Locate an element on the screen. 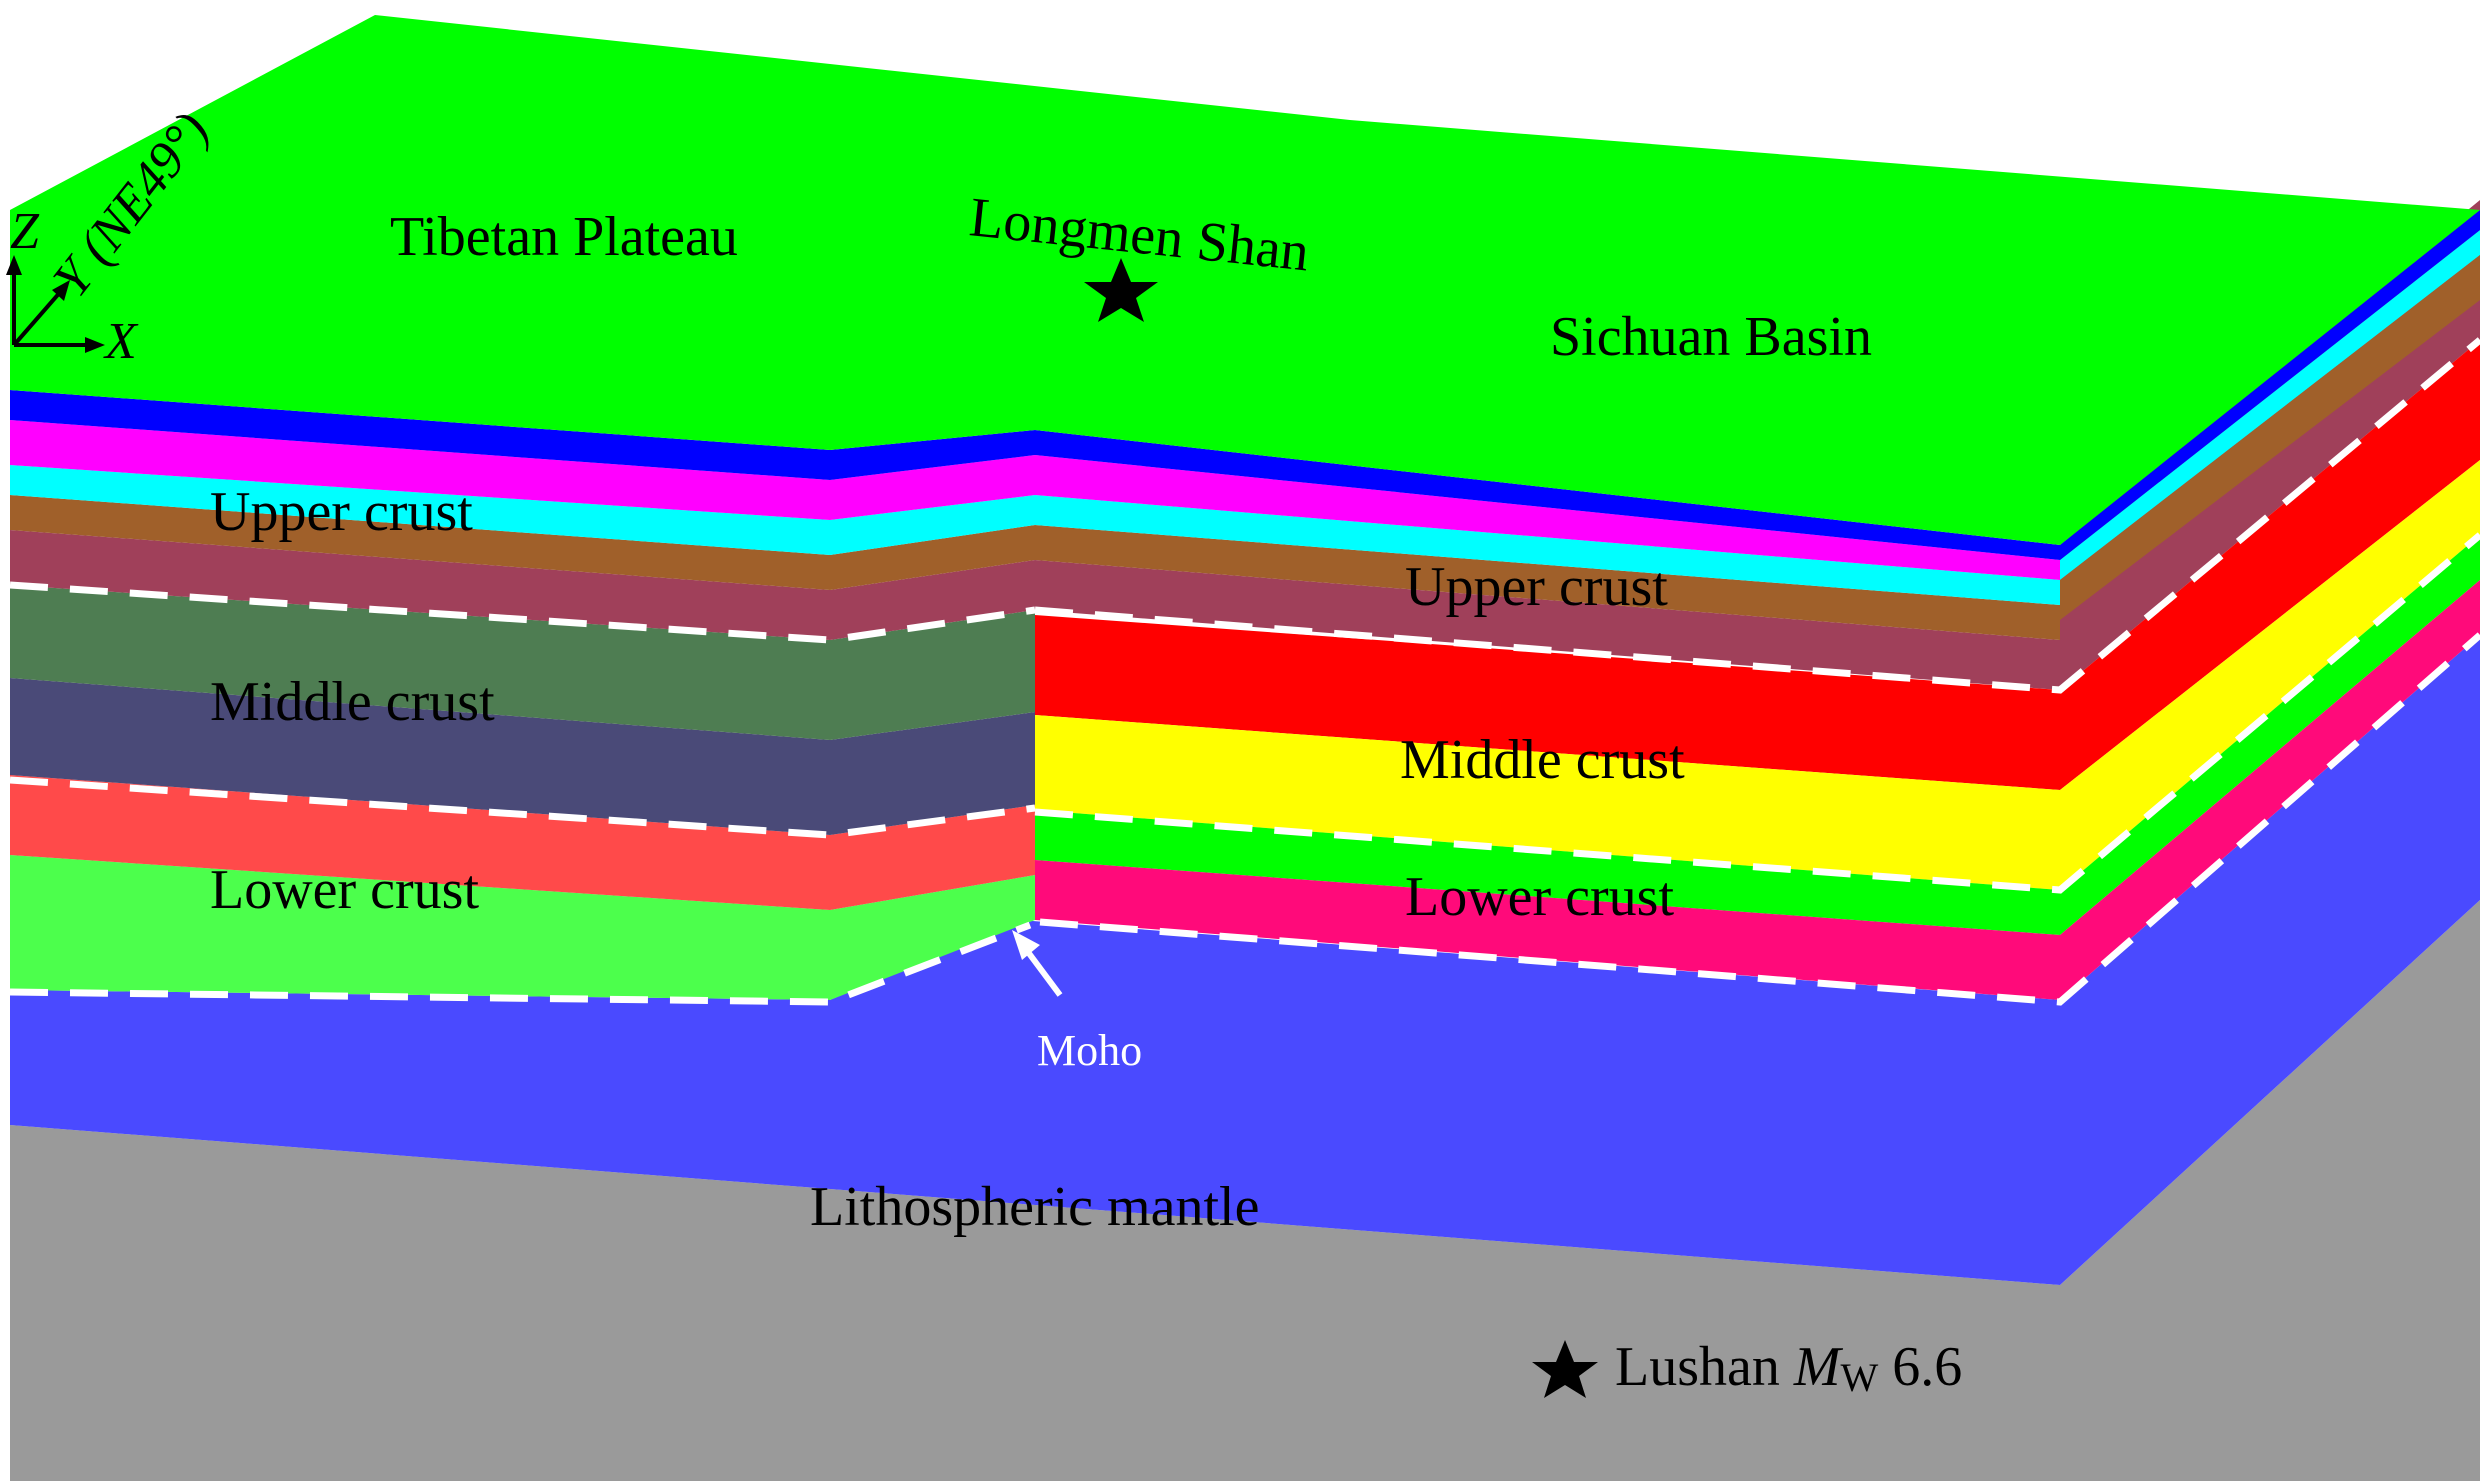 This screenshot has width=2480, height=1481. legend-lushan-label: Lushan MW 6.6 is located at coordinates (1788, 1368).